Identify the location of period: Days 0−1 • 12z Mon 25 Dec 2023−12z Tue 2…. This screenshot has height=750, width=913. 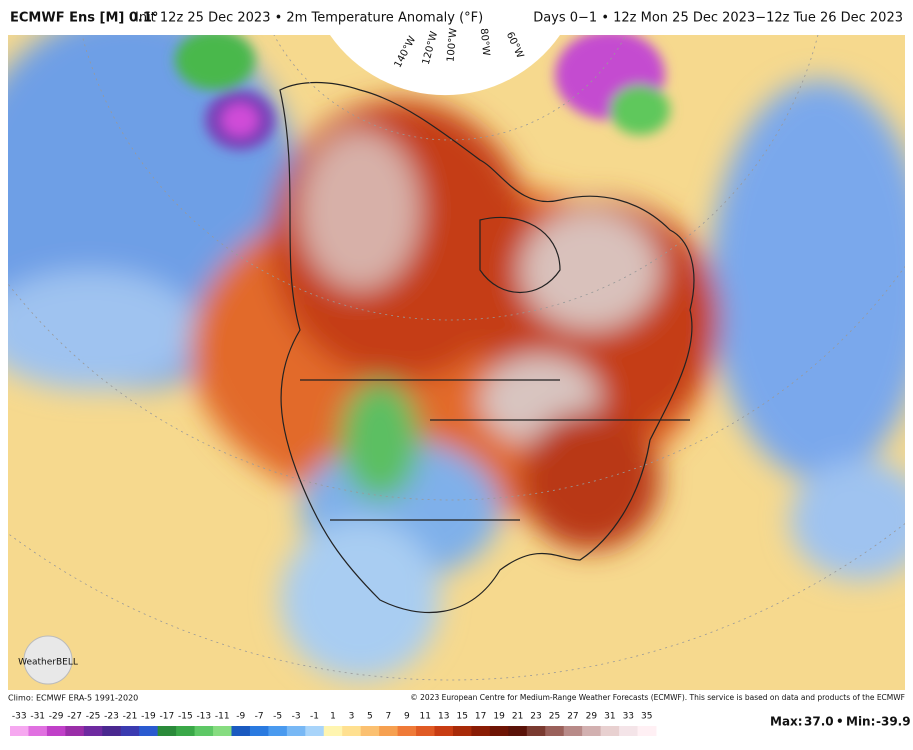
(718, 18).